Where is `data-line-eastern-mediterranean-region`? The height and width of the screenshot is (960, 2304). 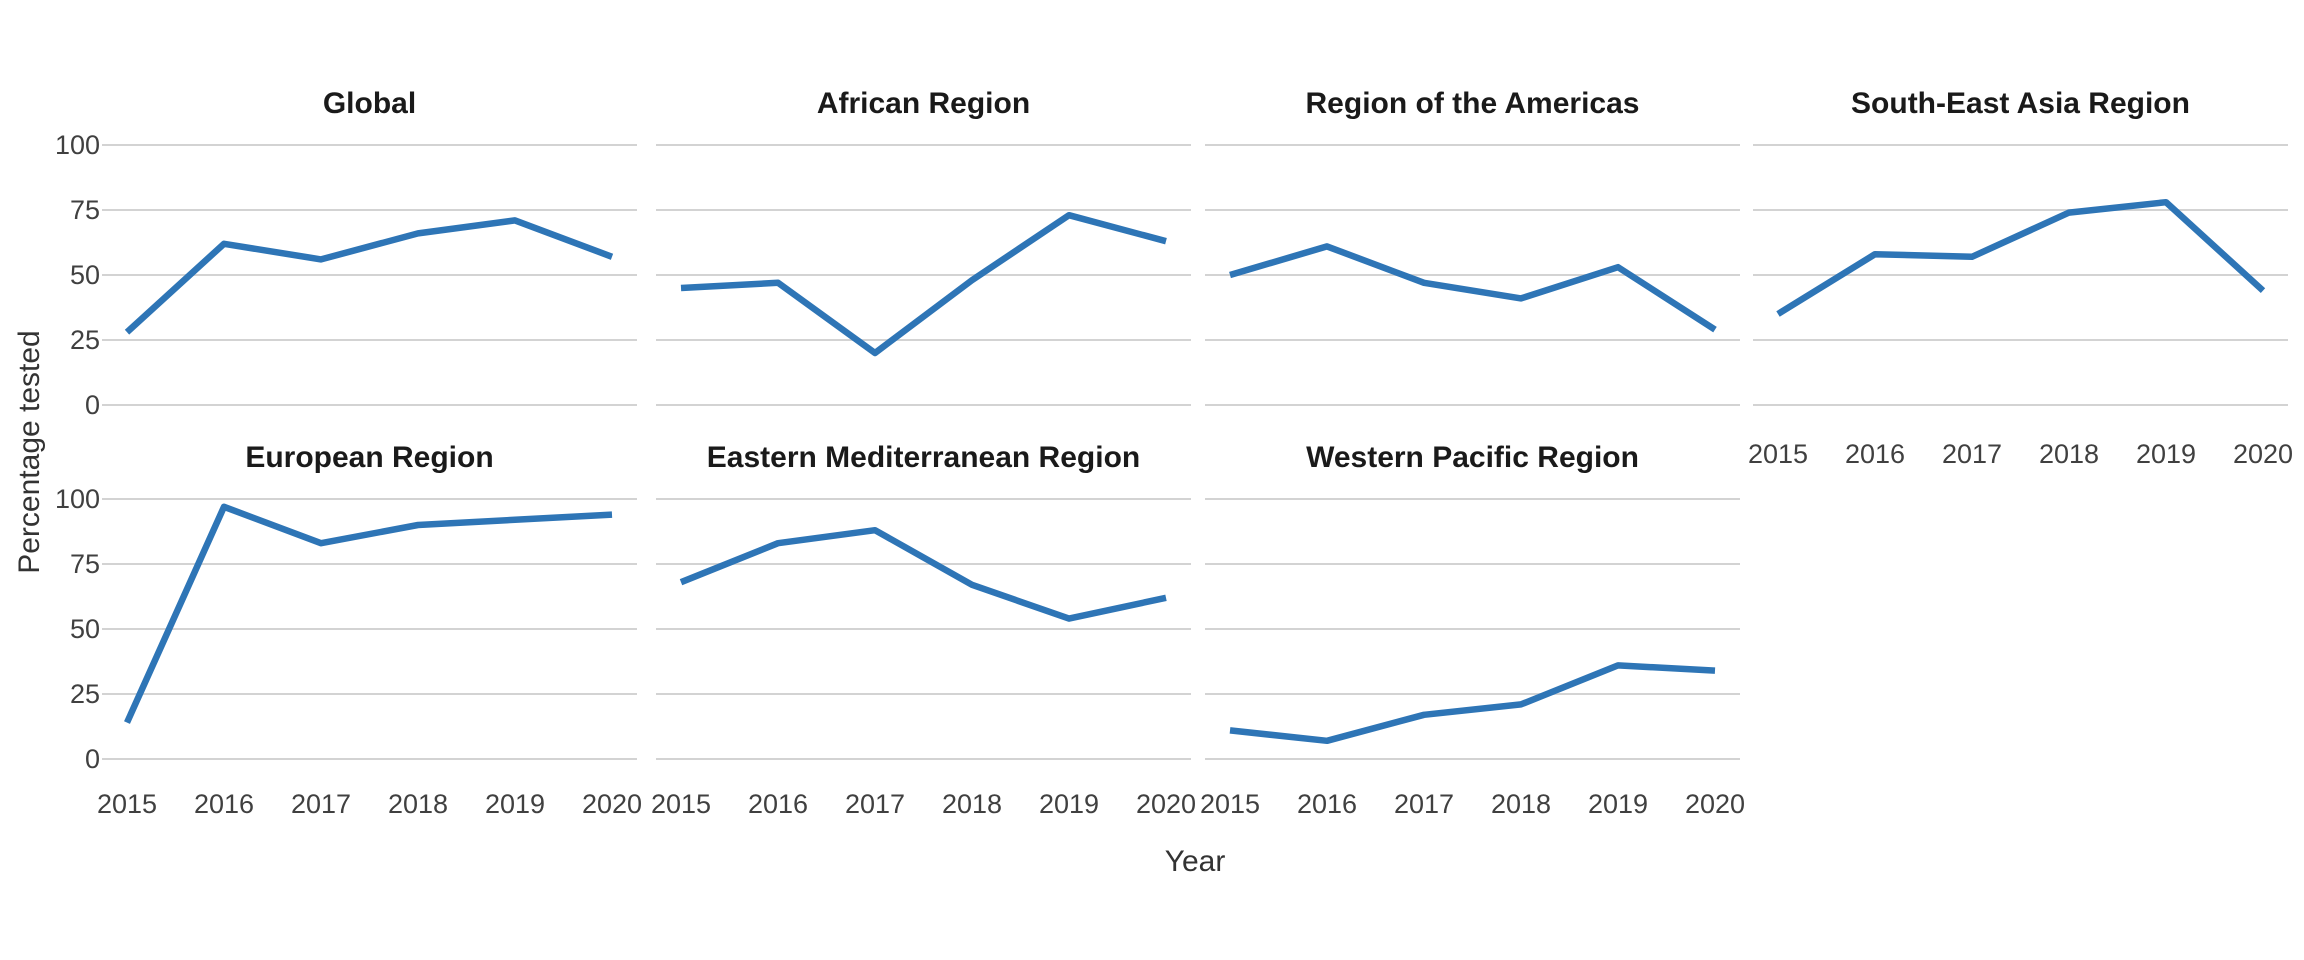 data-line-eastern-mediterranean-region is located at coordinates (923, 574).